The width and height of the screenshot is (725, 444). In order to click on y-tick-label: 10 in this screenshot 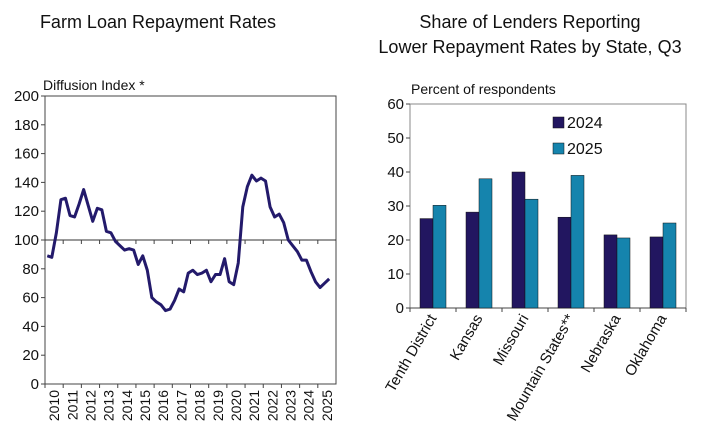, I will do `click(395, 274)`.